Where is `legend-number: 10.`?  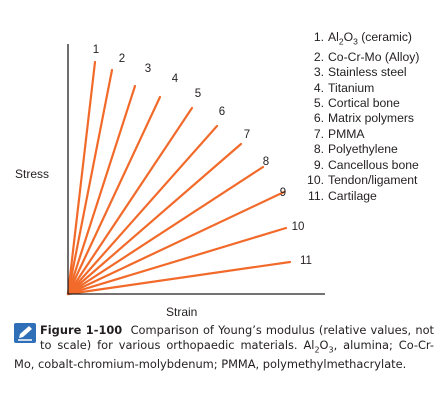 legend-number: 10. is located at coordinates (315, 180).